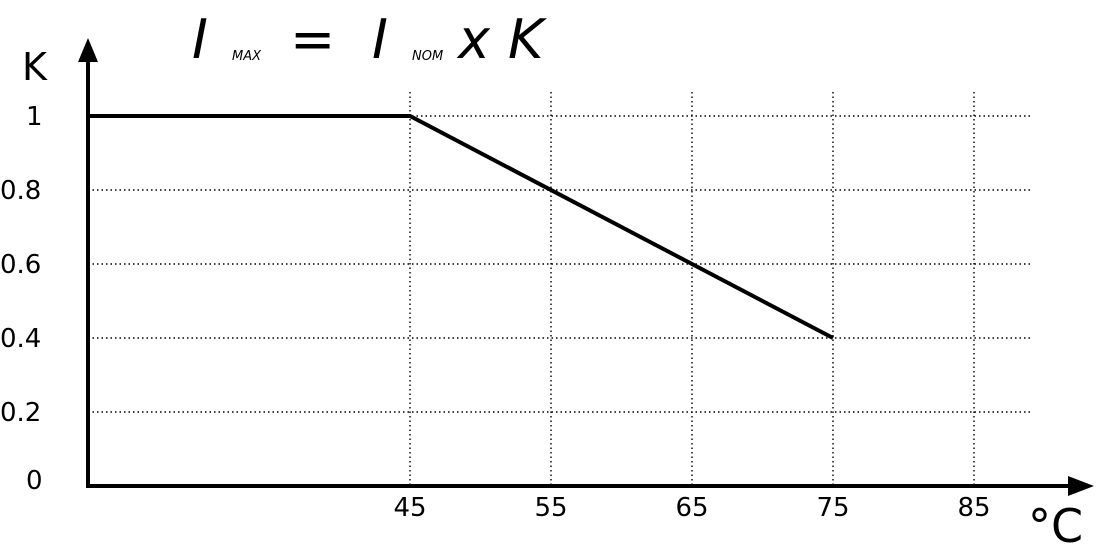 This screenshot has width=1104, height=547. I want to click on x-axis-arrow, so click(1081, 486).